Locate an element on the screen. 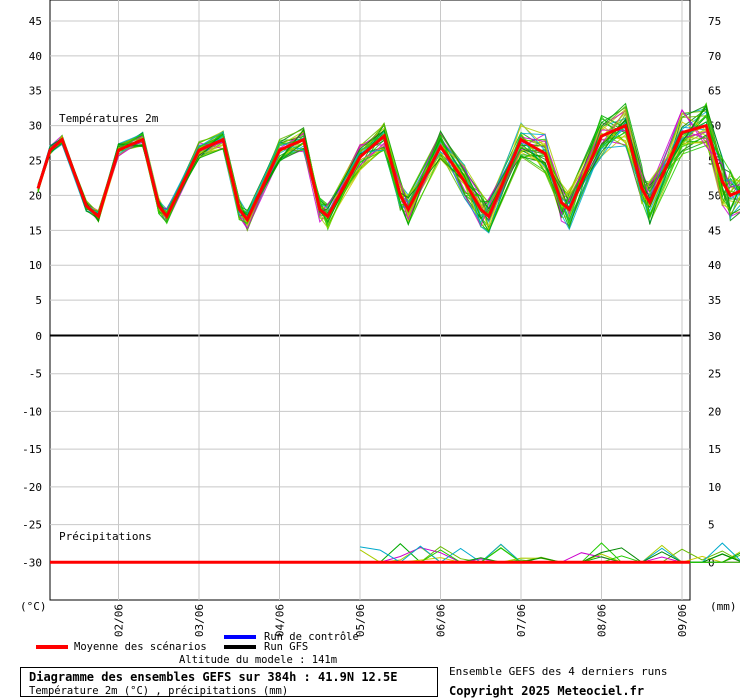 Image resolution: width=740 pixels, height=700 pixels. x-tick-label: 09/06 is located at coordinates (682, 620).